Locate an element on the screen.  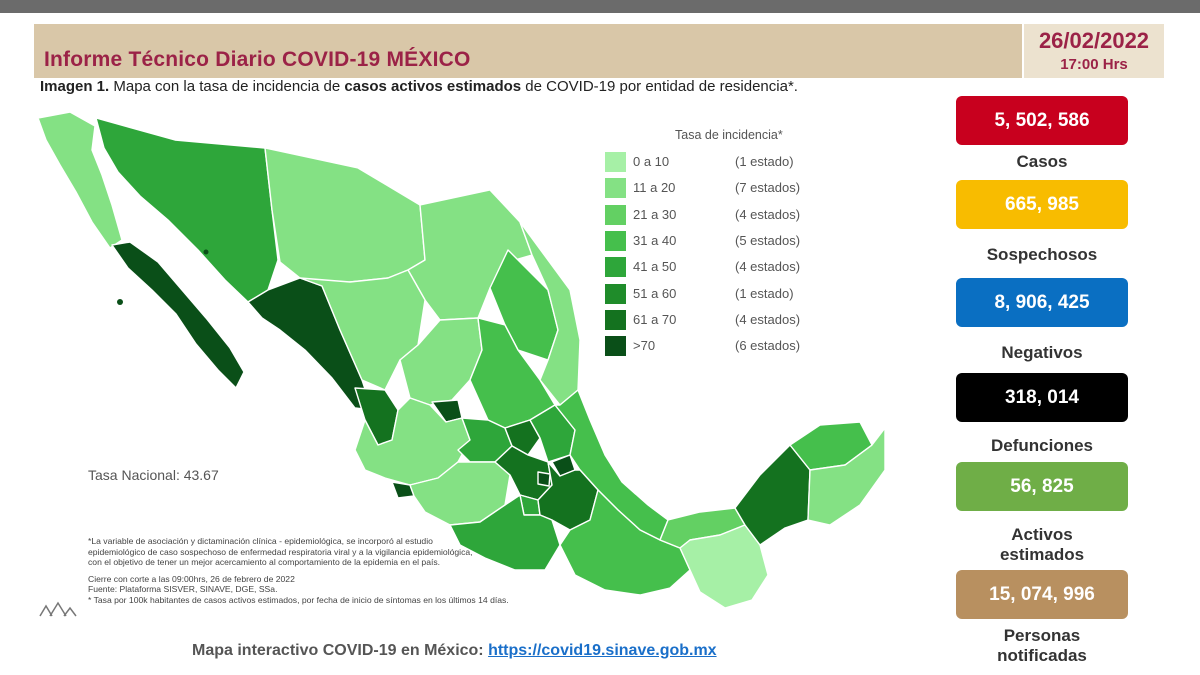
report-datetime: 26/02/2022 17:00 Hrs is located at coordinates (1093, 51).